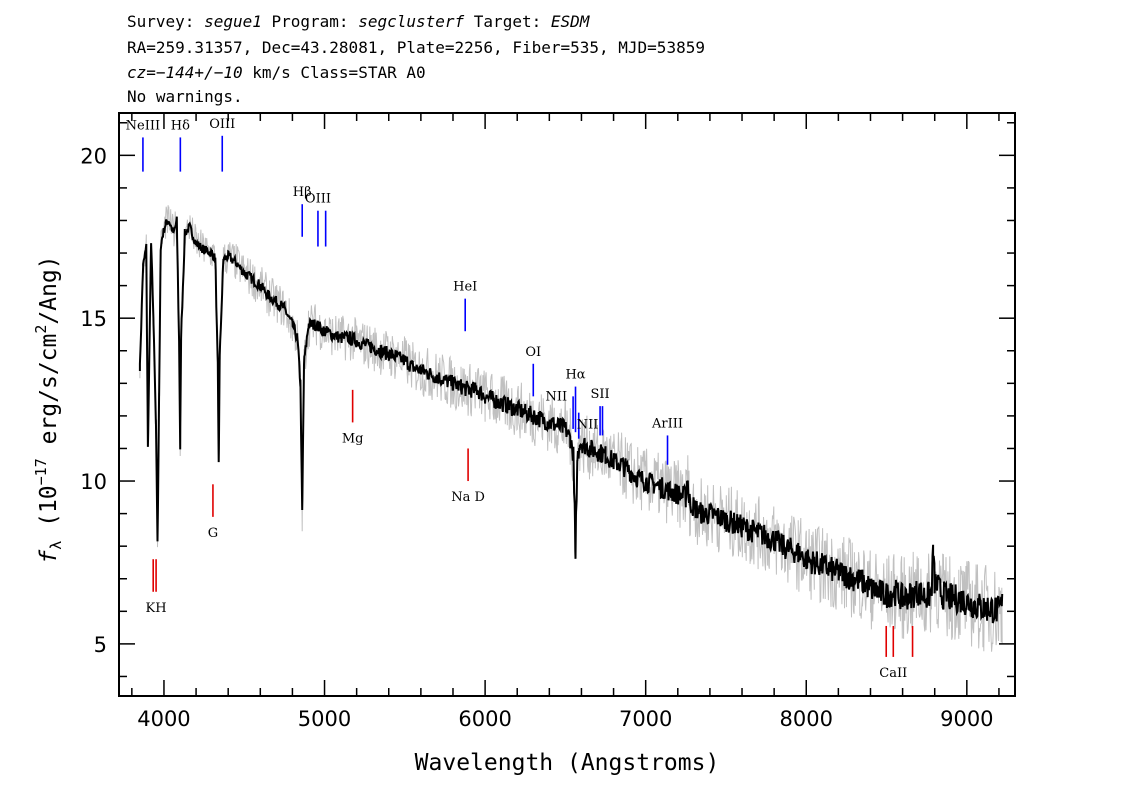  Describe the element at coordinates (533, 352) in the screenshot. I see `spectral-line-label: OI` at that location.